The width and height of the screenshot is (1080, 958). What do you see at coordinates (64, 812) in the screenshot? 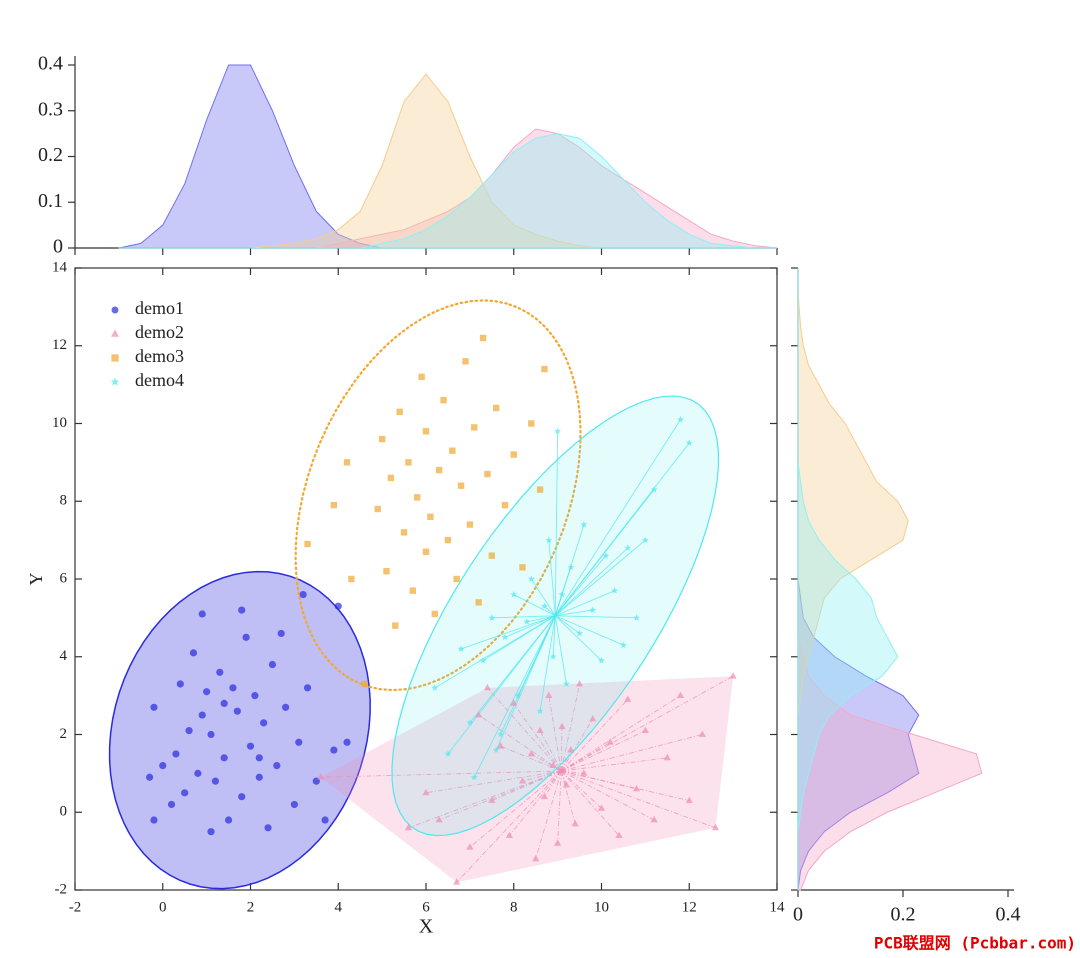
I see `y-tick-label: 0` at bounding box center [64, 812].